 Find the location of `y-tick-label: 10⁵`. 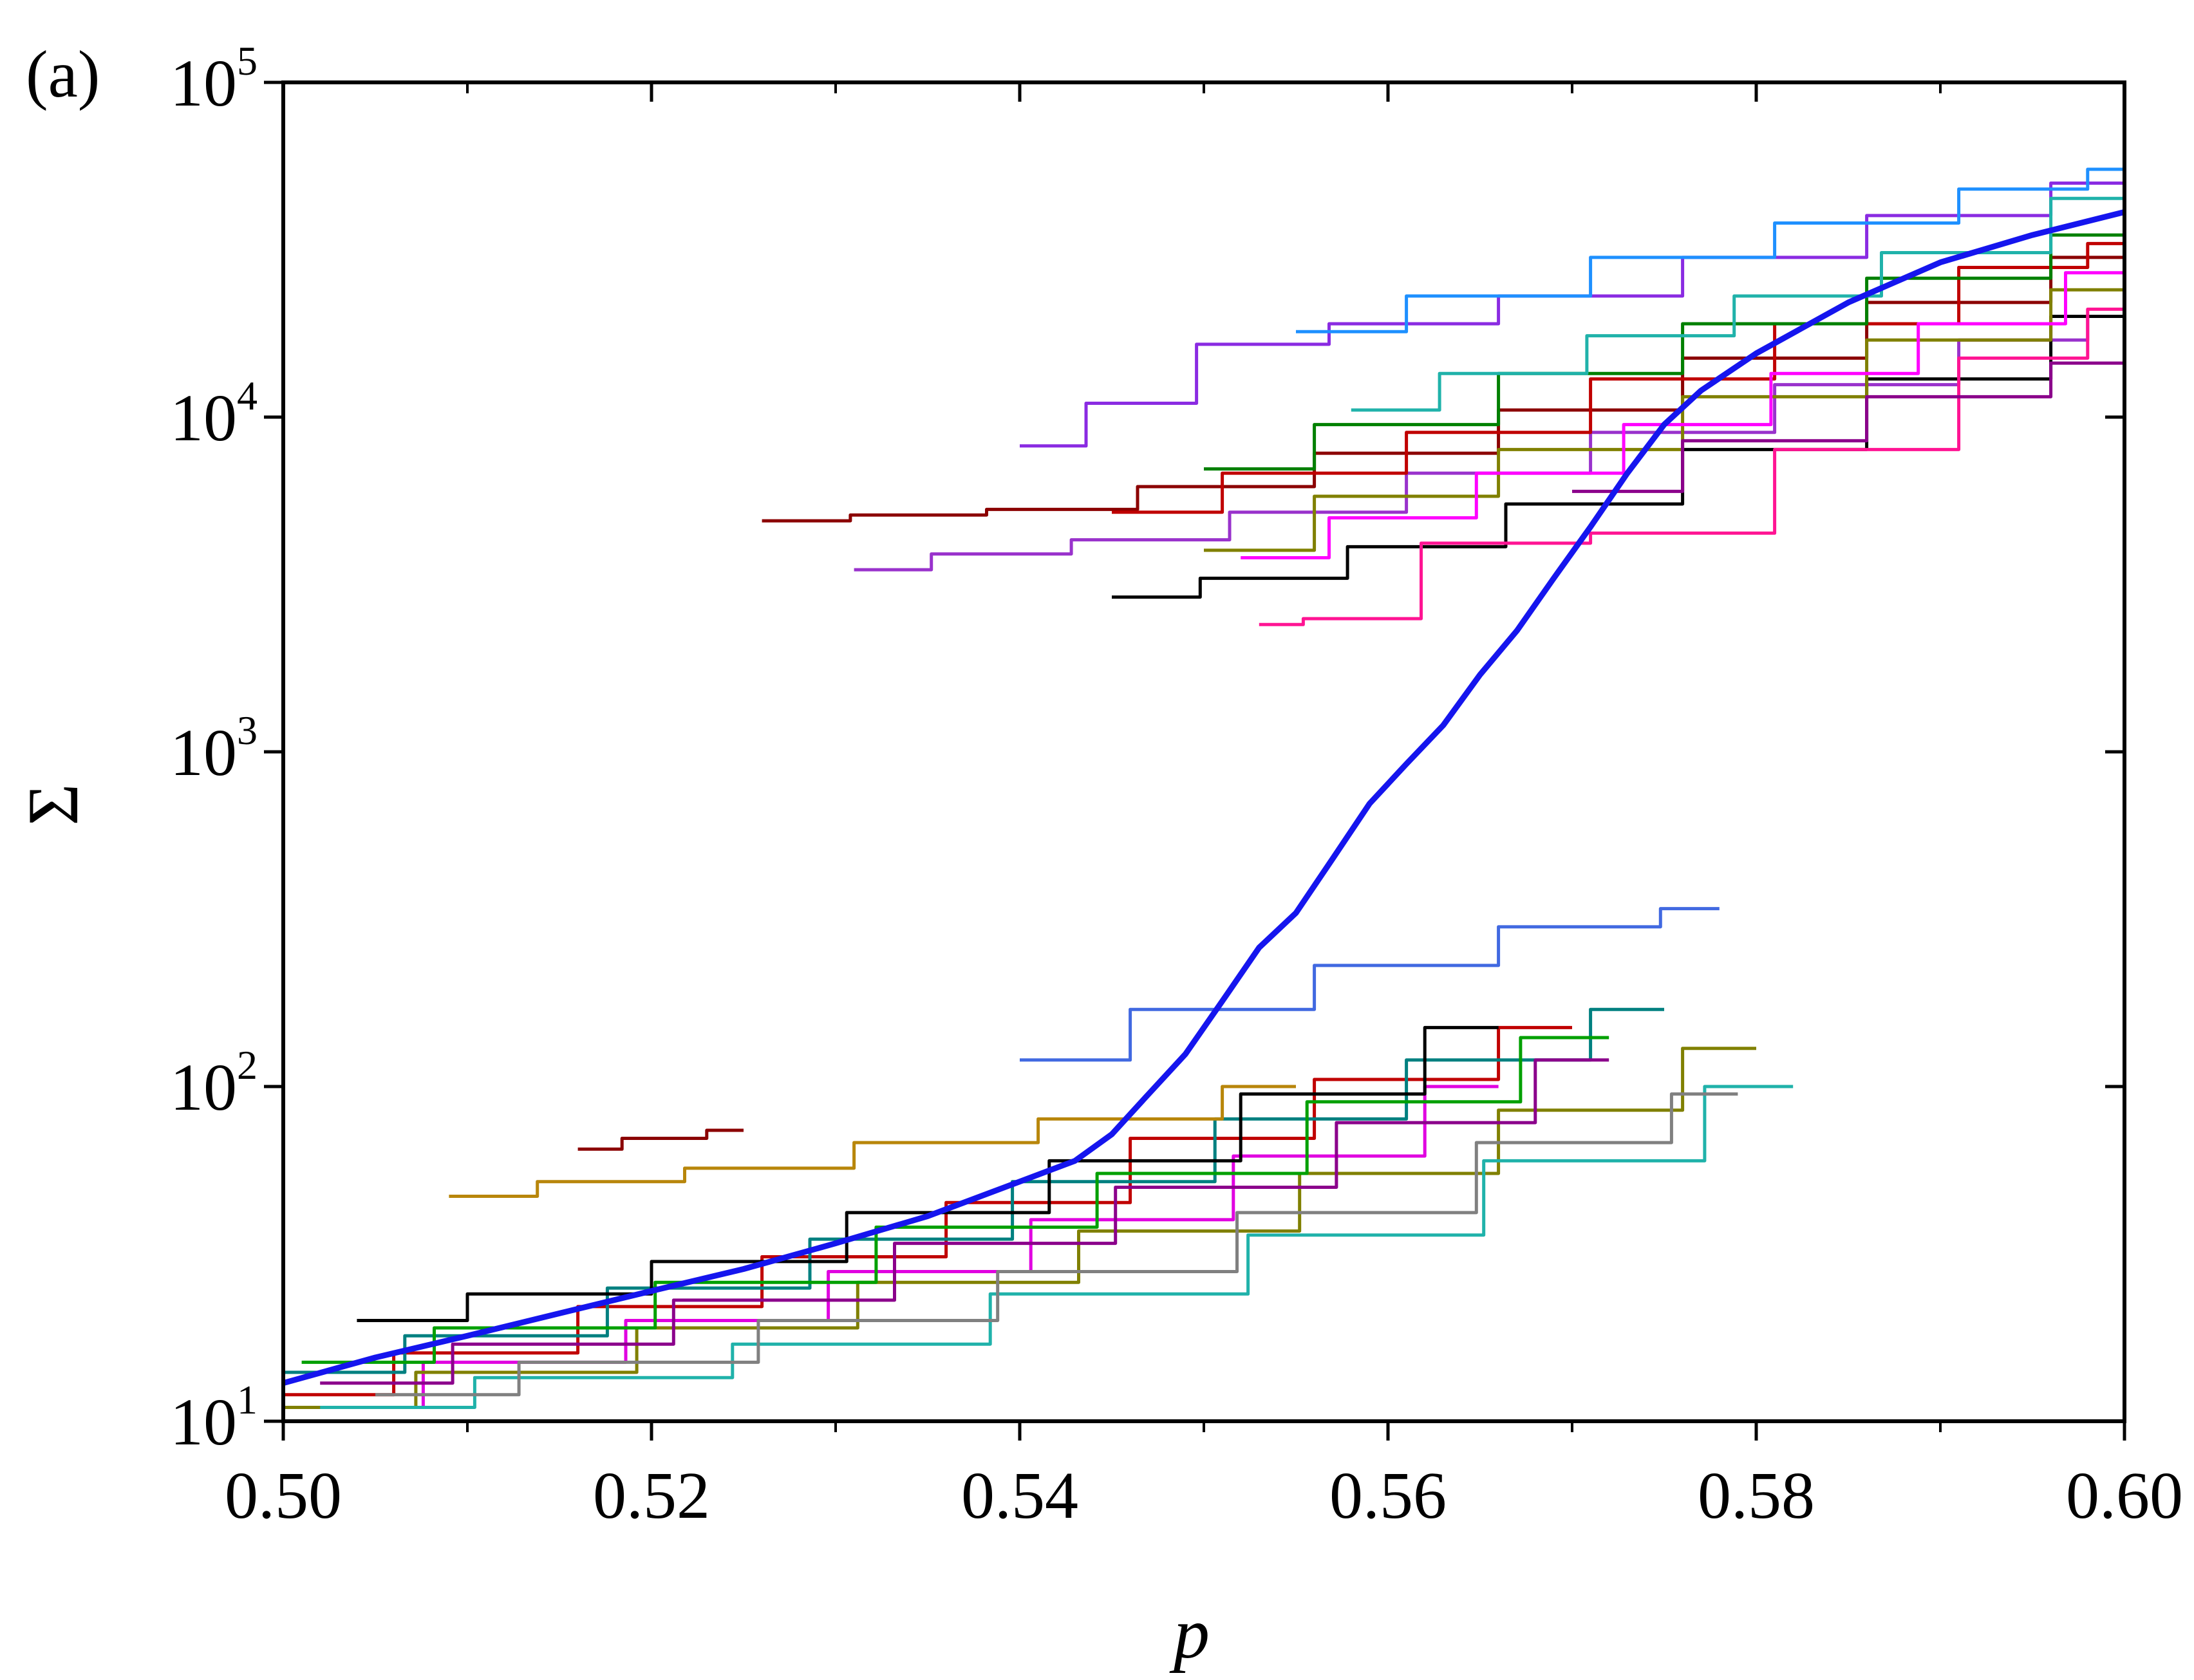

y-tick-label: 10⁵ is located at coordinates (214, 79).